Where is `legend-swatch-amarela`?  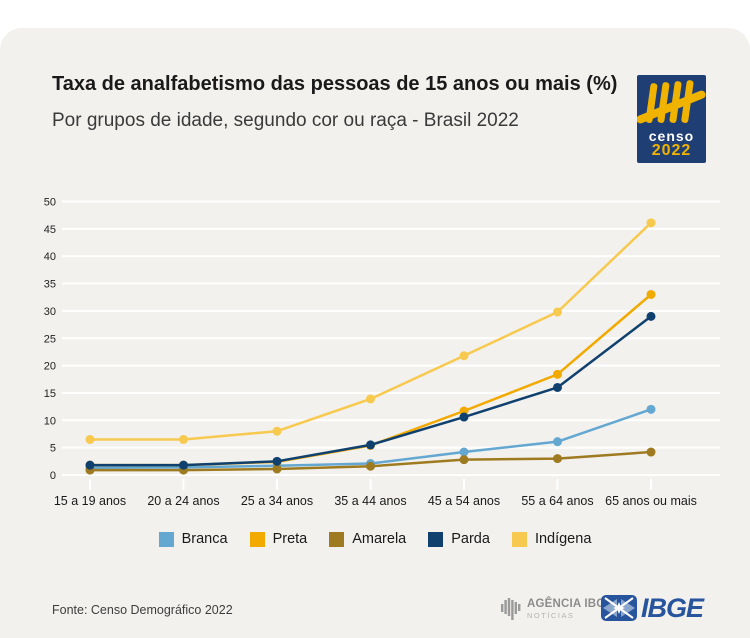 legend-swatch-amarela is located at coordinates (337, 539).